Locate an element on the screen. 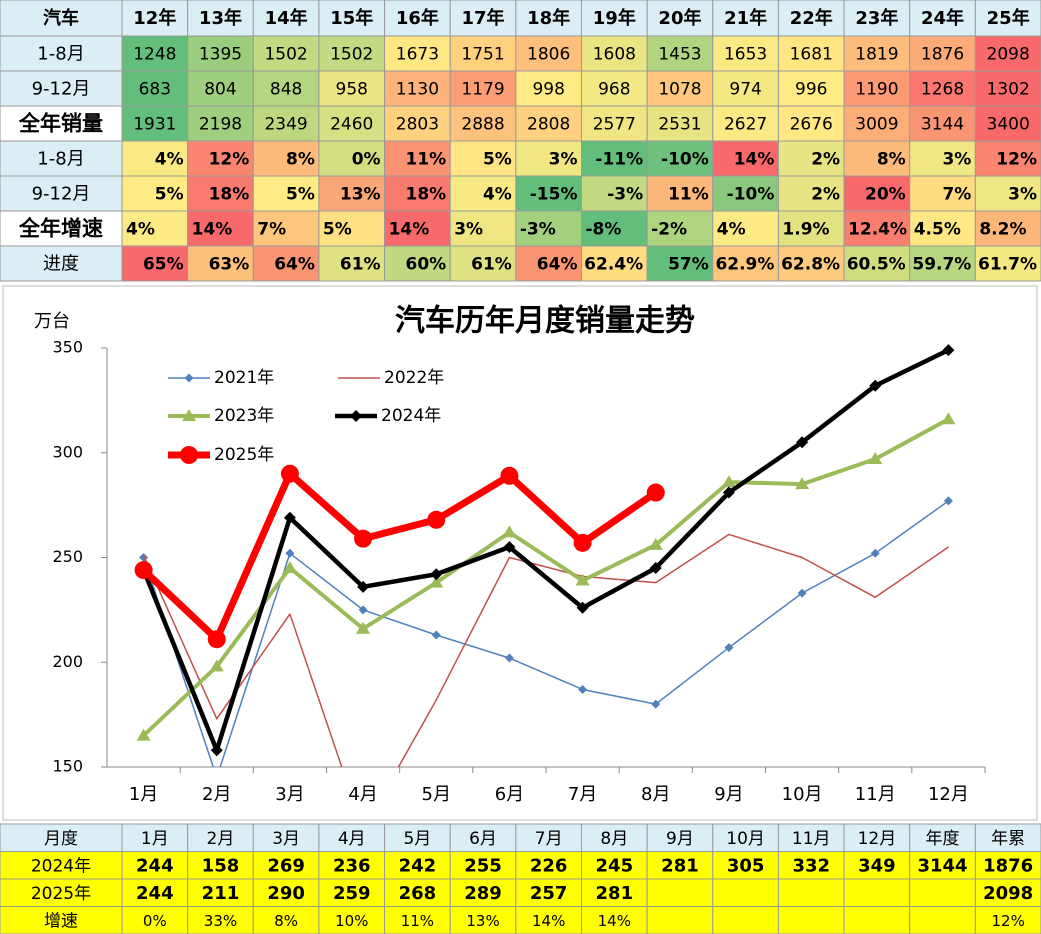 Image resolution: width=1041 pixels, height=934 pixels. cell-text: 1876 is located at coordinates (1008, 865).